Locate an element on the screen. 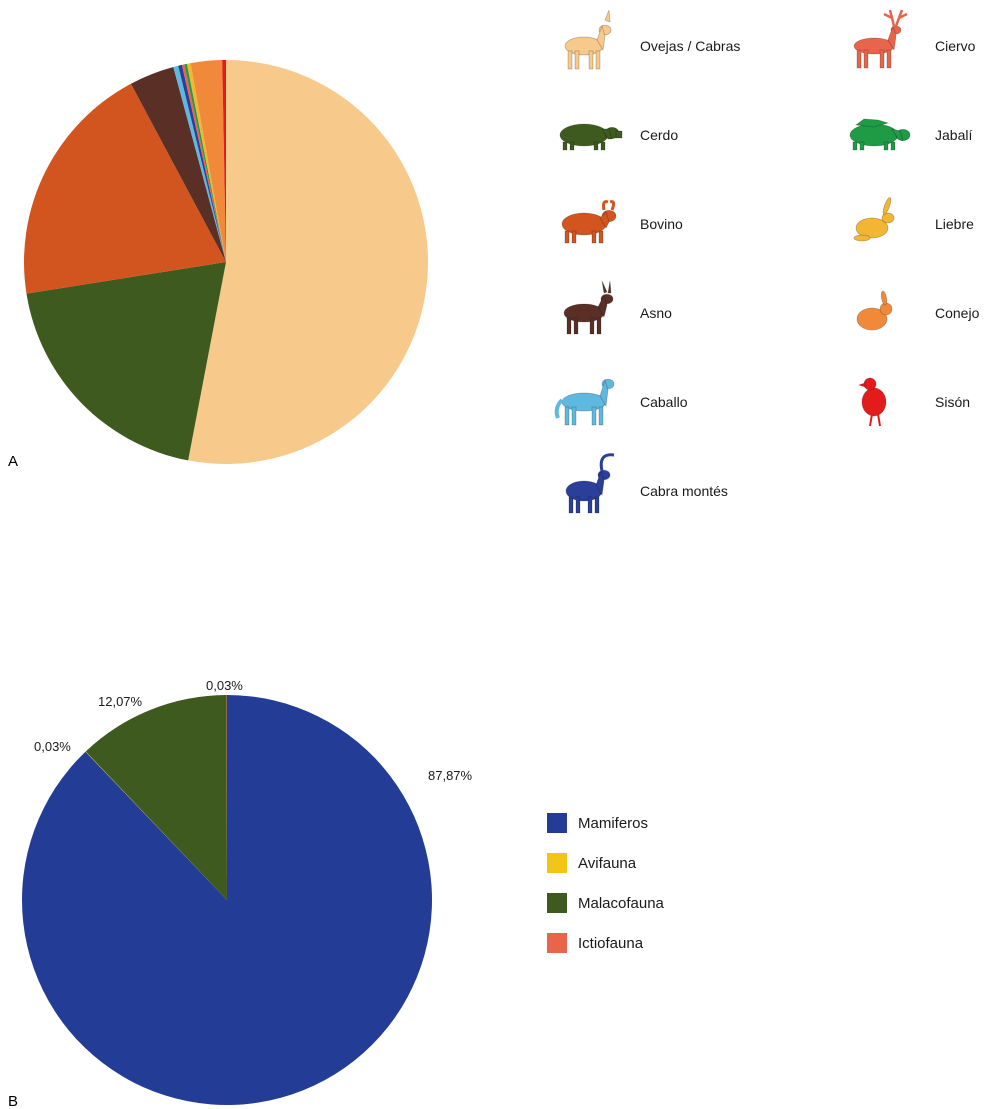 The height and width of the screenshot is (1109, 991). legend-a-label-cabra-montes: Cabra montés is located at coordinates (684, 491).